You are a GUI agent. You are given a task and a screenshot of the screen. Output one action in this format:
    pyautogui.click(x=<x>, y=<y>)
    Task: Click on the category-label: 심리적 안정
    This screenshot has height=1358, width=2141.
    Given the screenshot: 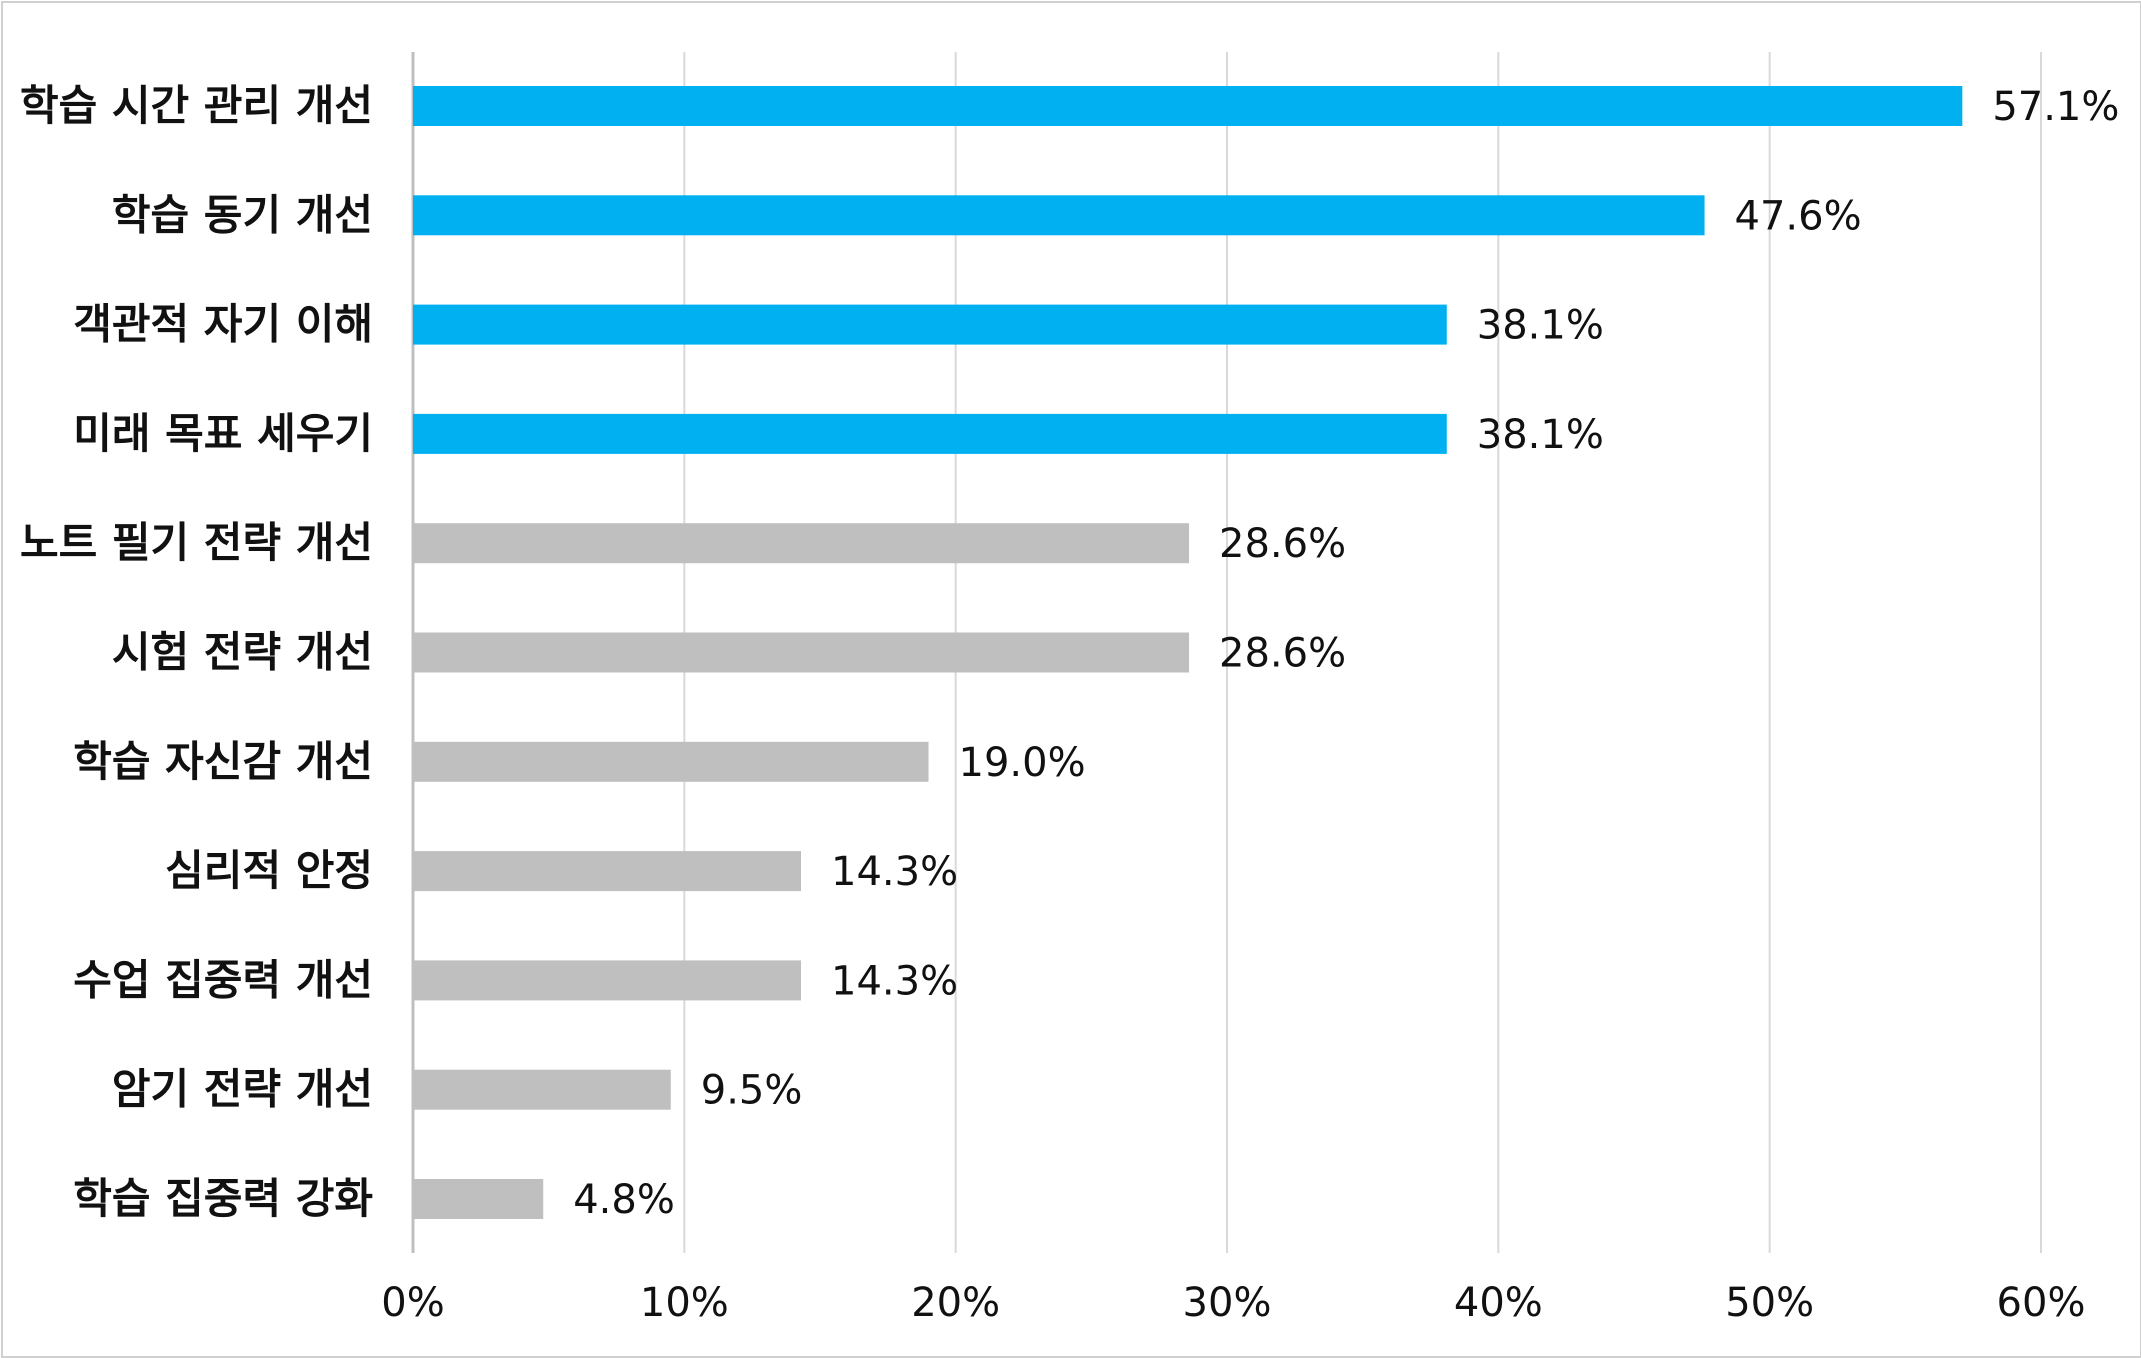 What is the action you would take?
    pyautogui.click(x=269, y=870)
    